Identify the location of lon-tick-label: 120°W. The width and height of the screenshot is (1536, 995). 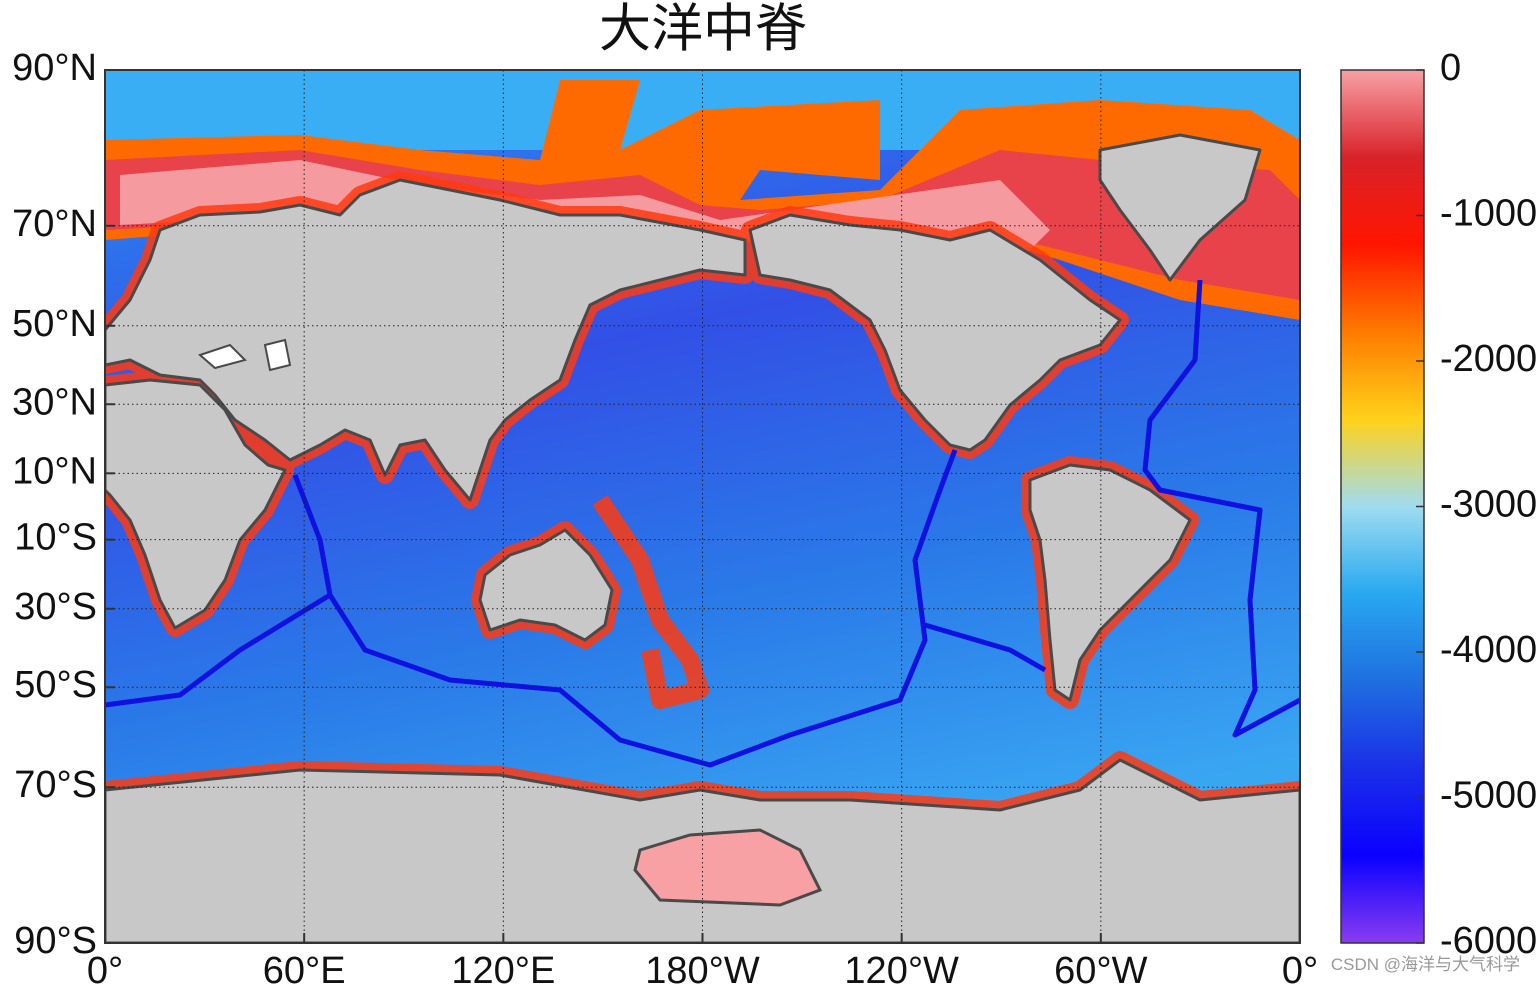
(901, 970).